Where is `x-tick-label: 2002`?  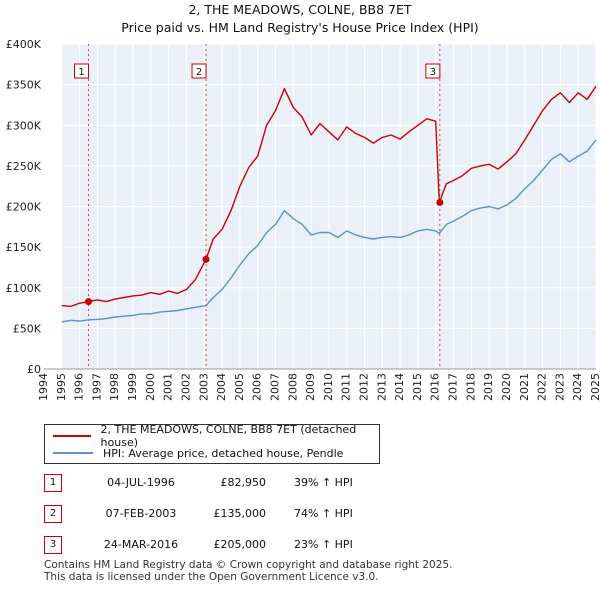 x-tick-label: 2002 is located at coordinates (185, 387).